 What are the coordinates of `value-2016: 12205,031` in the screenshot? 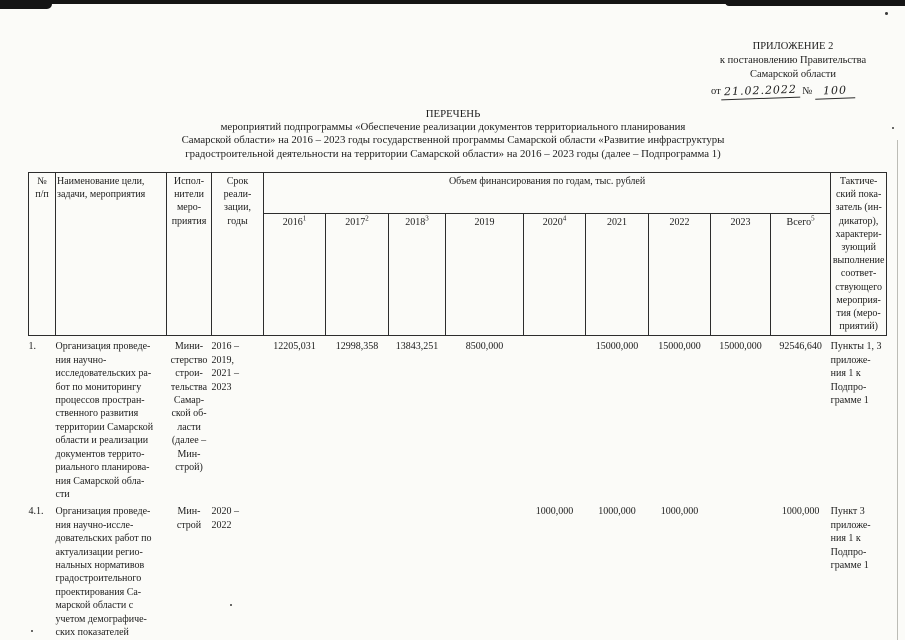 It's located at (294, 347).